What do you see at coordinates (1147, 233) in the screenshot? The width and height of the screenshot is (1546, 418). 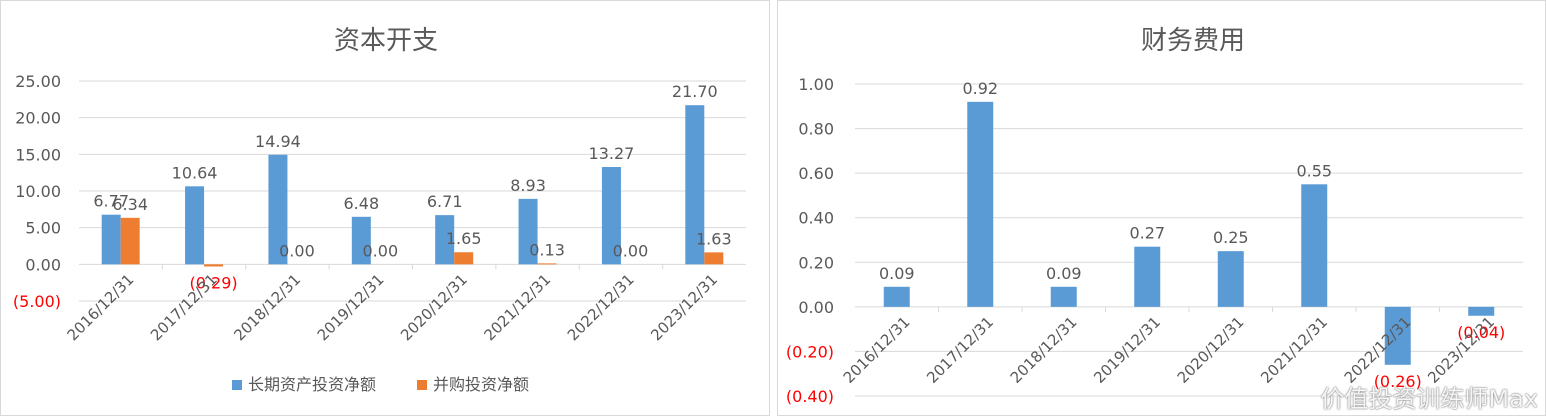 I see `data-label: 0.27` at bounding box center [1147, 233].